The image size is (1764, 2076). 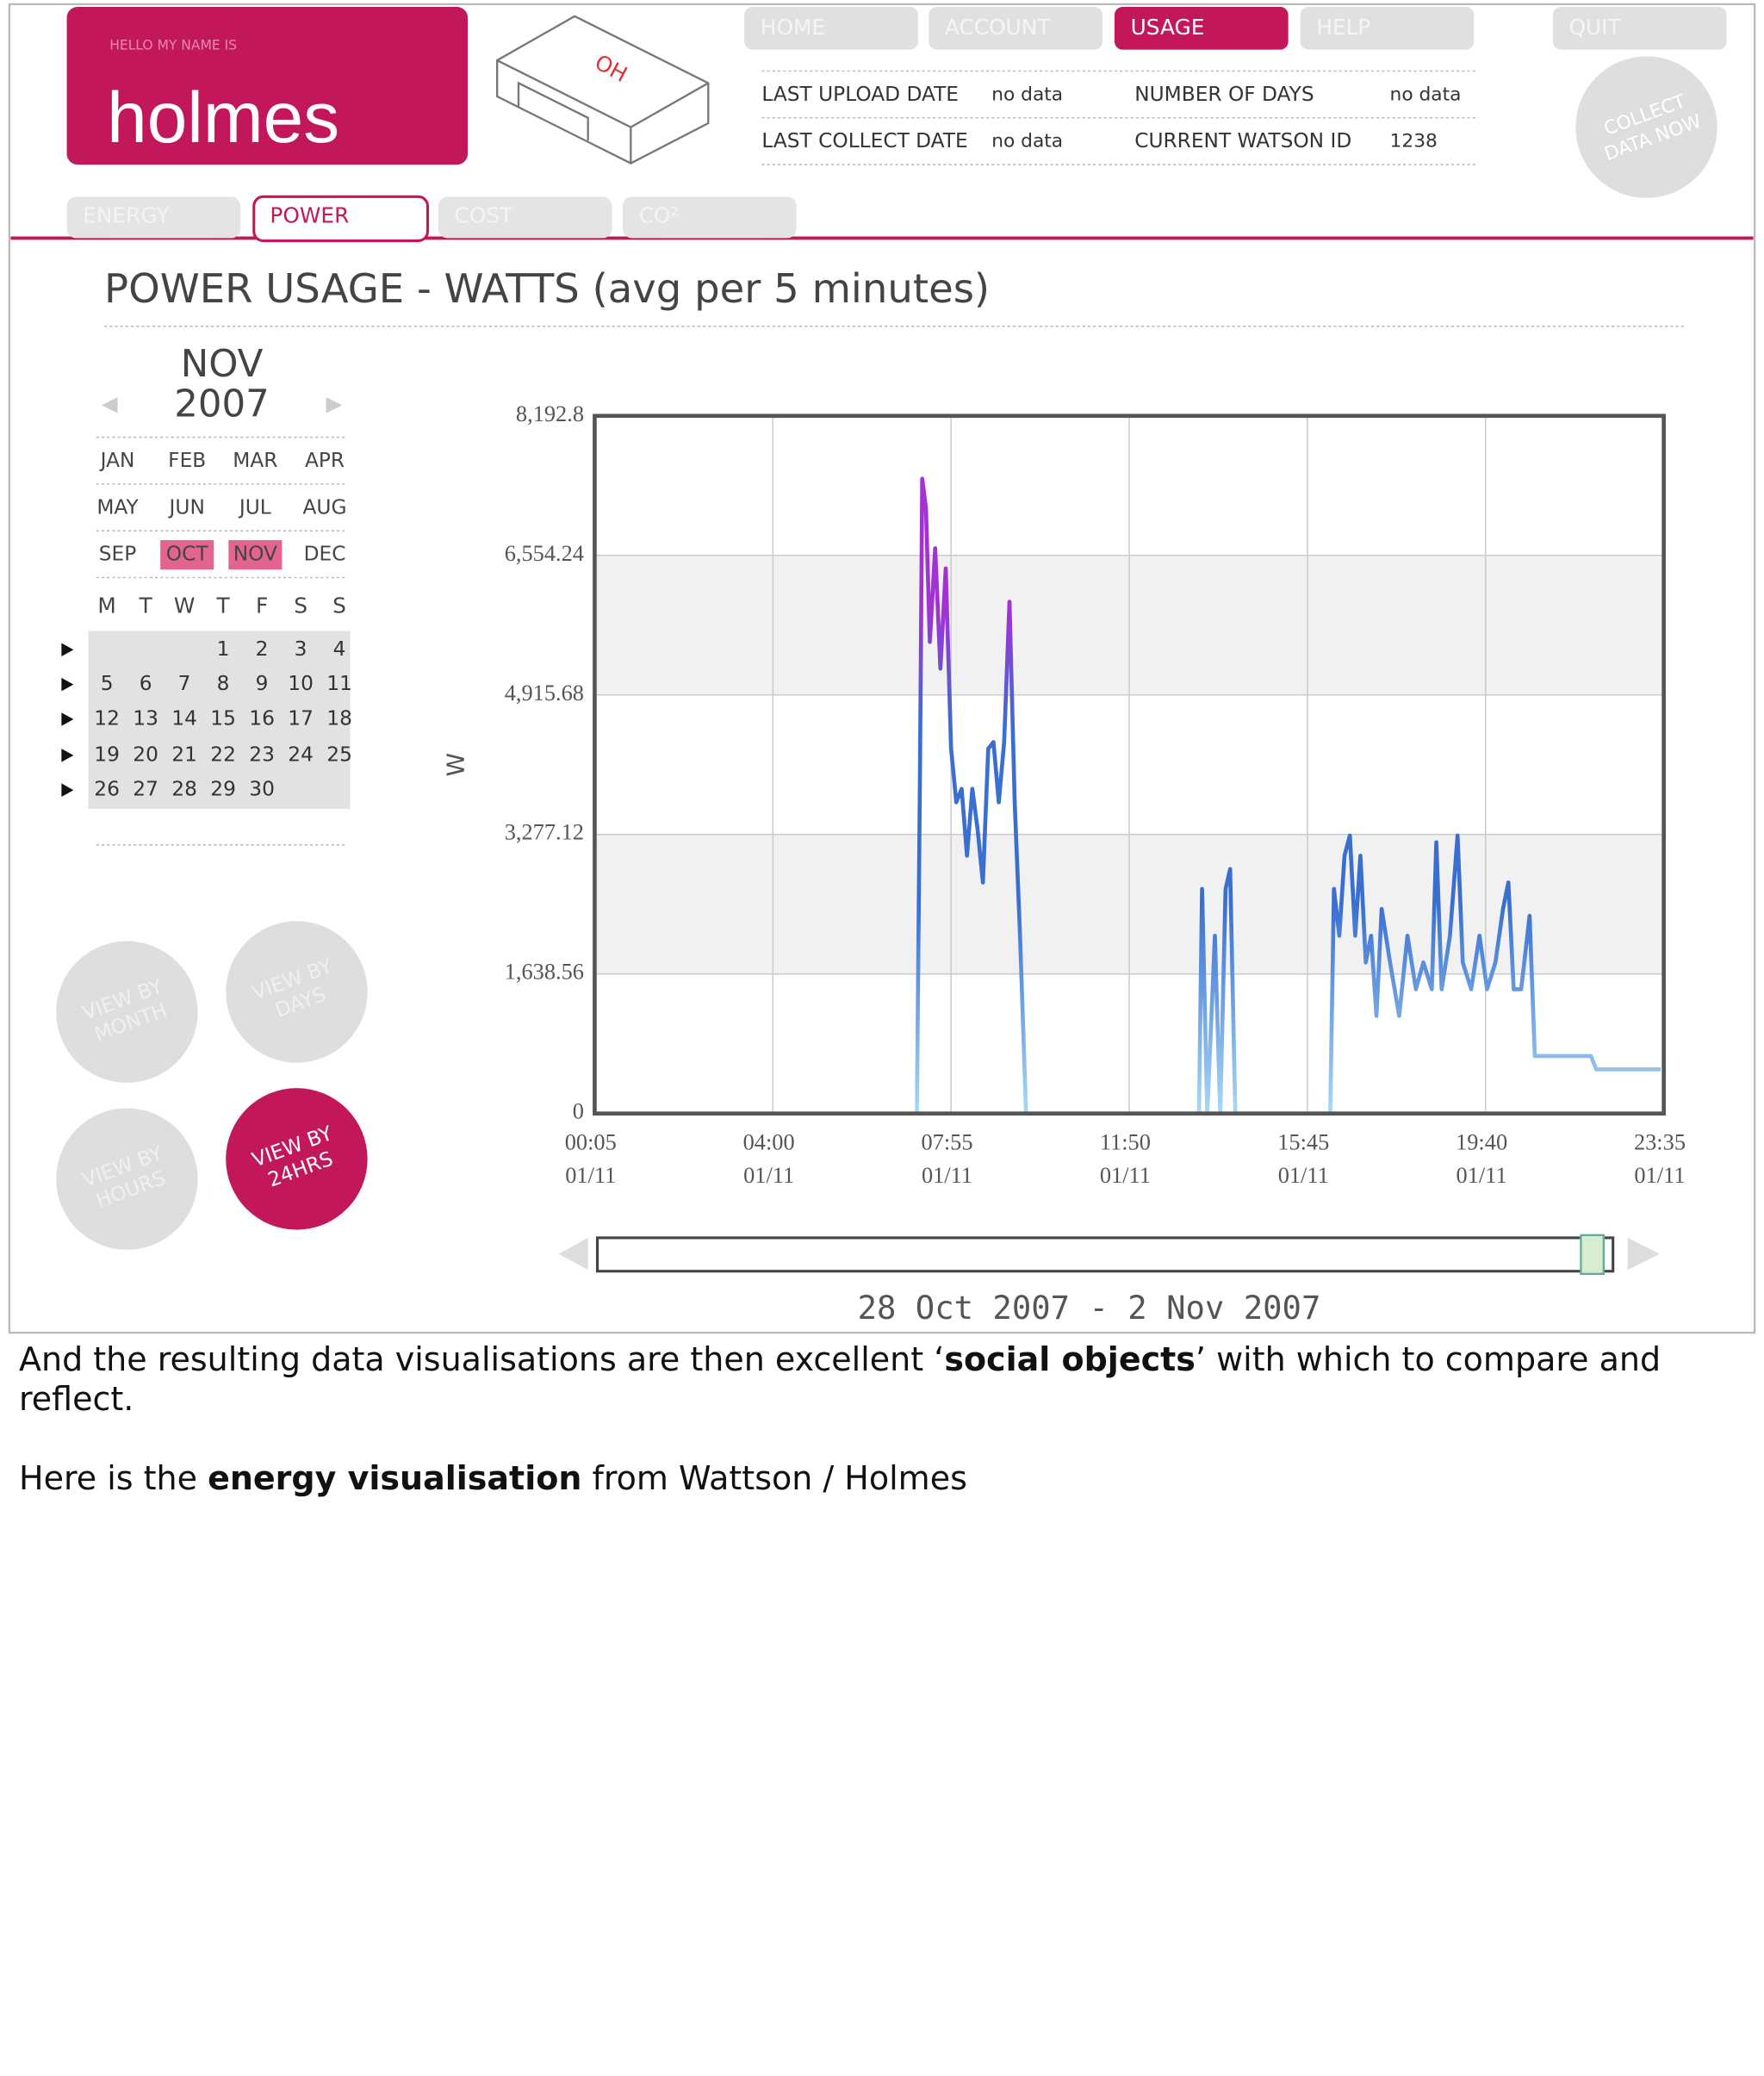 I want to click on day: 1, so click(x=223, y=649).